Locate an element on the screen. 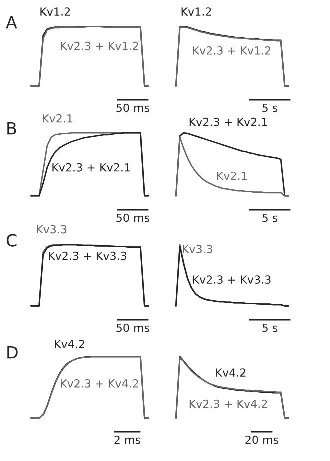  chart-title: B is located at coordinates (12, 128).